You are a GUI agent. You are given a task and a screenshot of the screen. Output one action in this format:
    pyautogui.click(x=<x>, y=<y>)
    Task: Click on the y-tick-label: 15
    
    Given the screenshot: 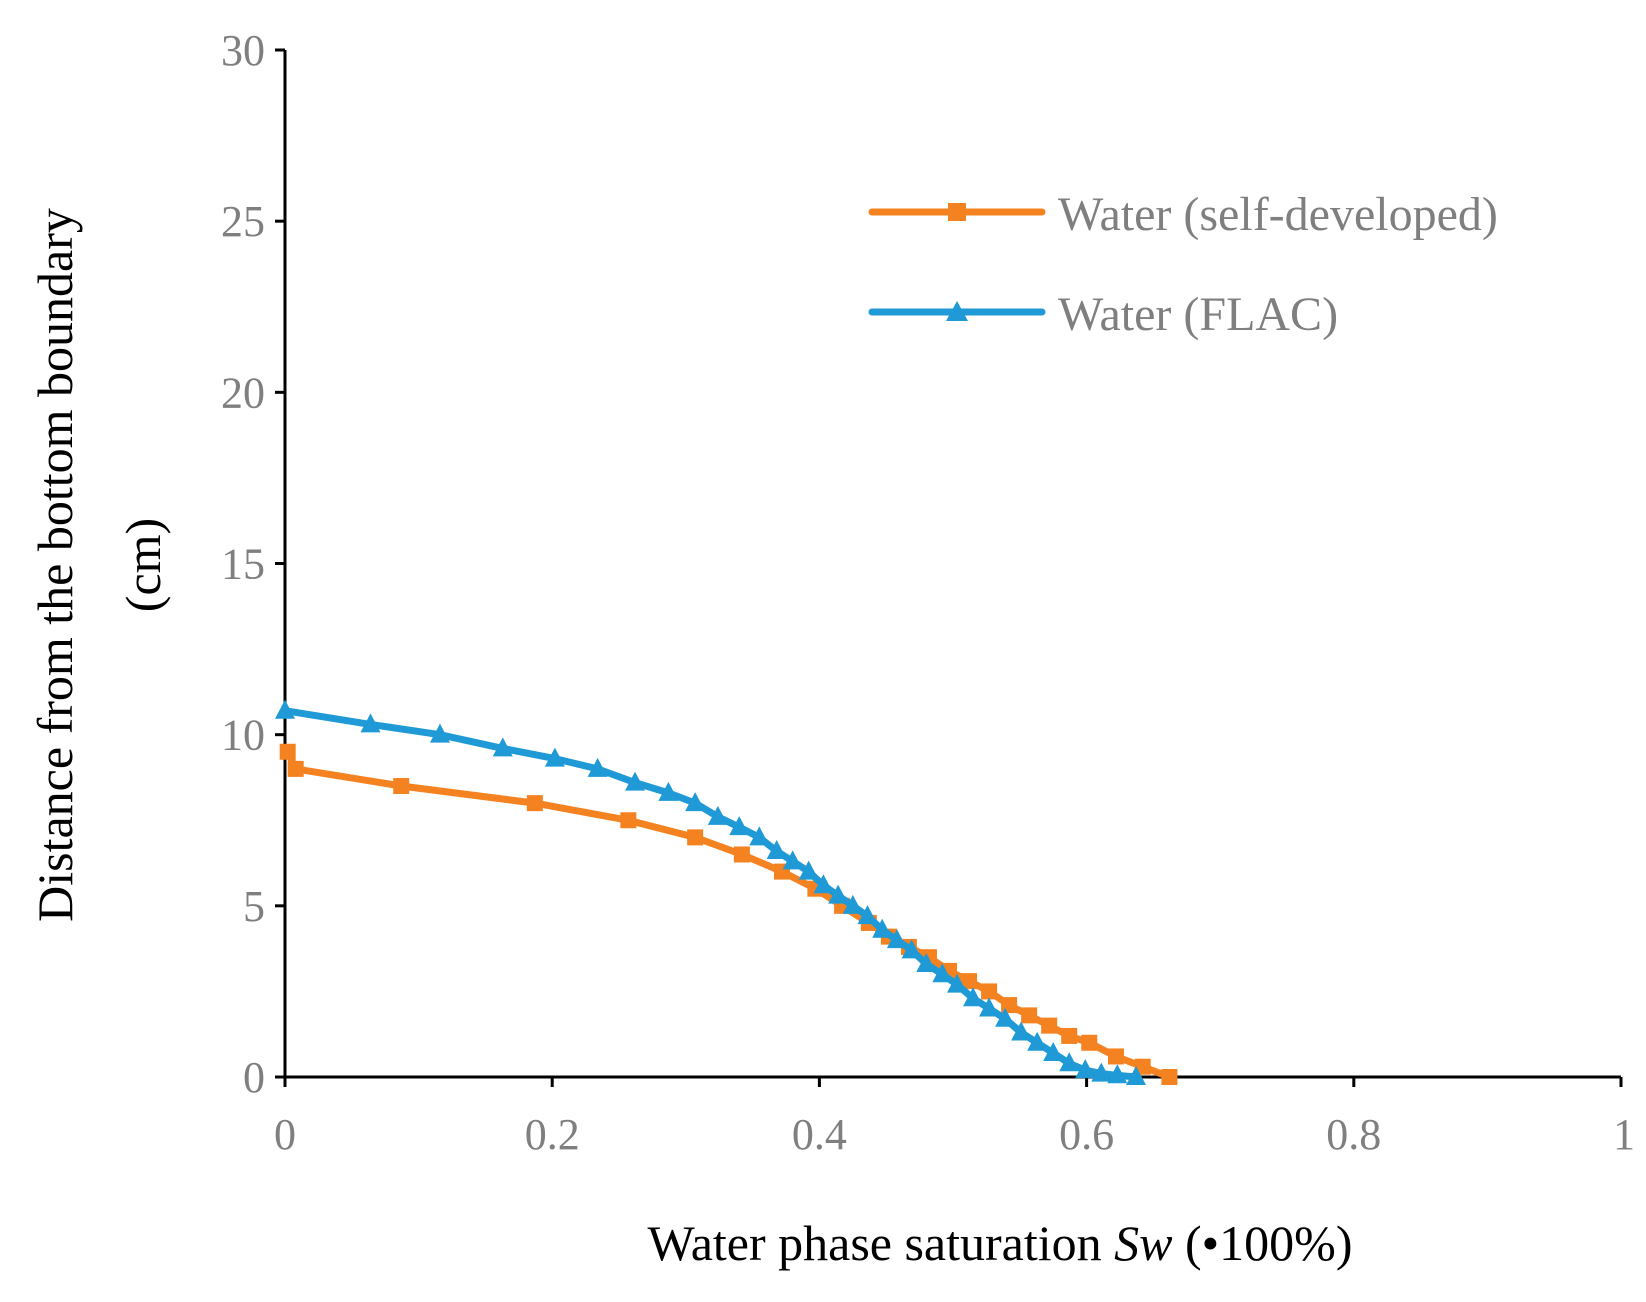 What is the action you would take?
    pyautogui.click(x=243, y=564)
    